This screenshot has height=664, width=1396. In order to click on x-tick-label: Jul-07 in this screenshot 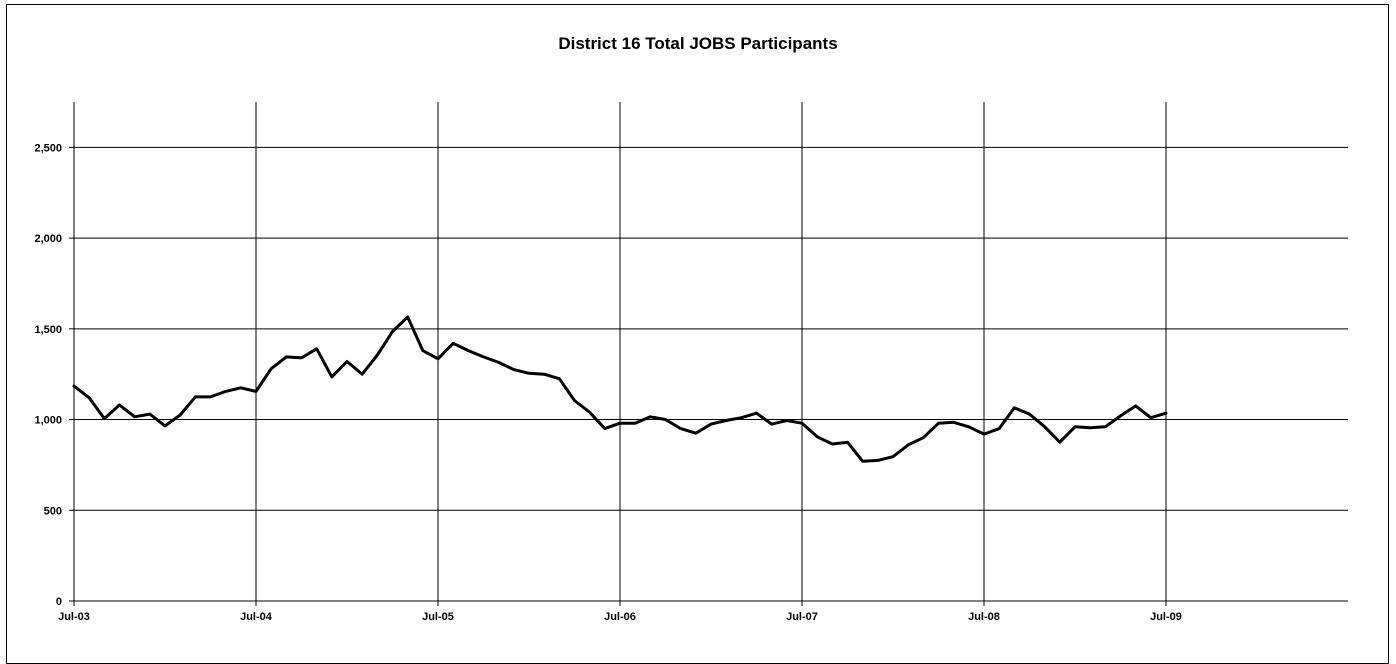, I will do `click(802, 617)`.